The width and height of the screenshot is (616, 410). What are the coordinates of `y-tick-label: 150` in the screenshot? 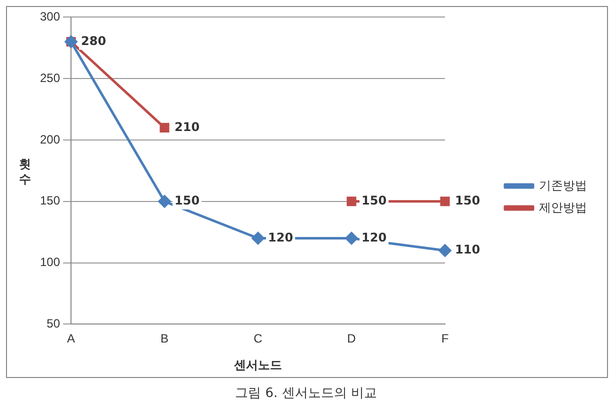 It's located at (50, 201).